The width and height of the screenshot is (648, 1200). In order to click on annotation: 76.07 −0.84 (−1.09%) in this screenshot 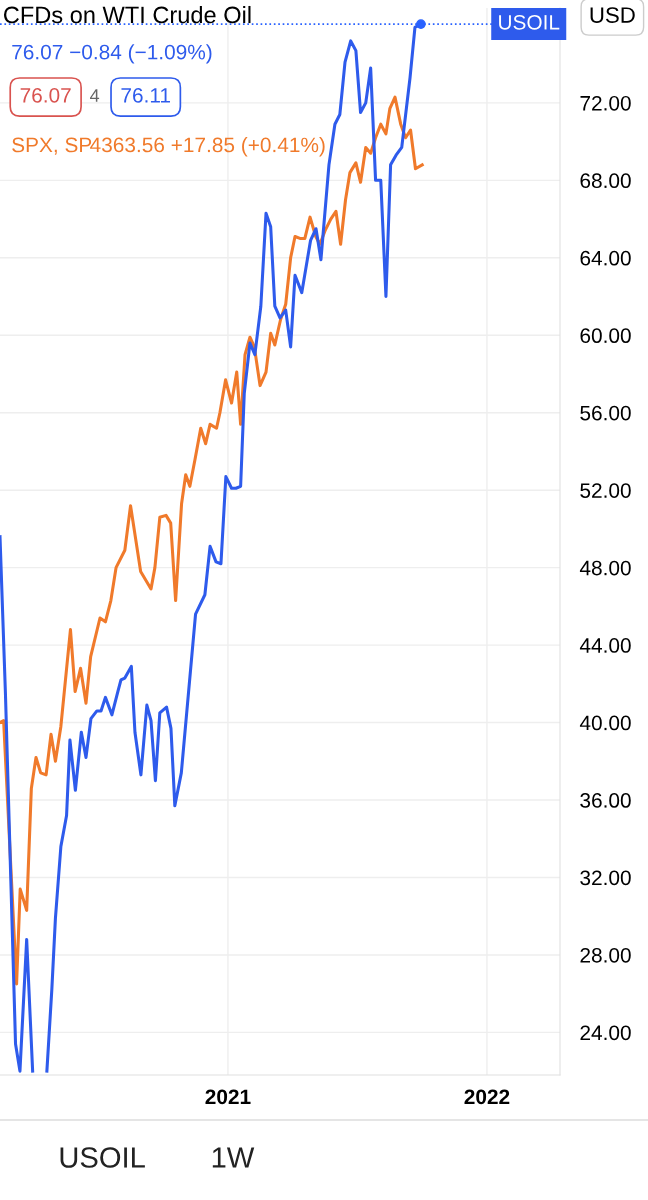, I will do `click(112, 54)`.